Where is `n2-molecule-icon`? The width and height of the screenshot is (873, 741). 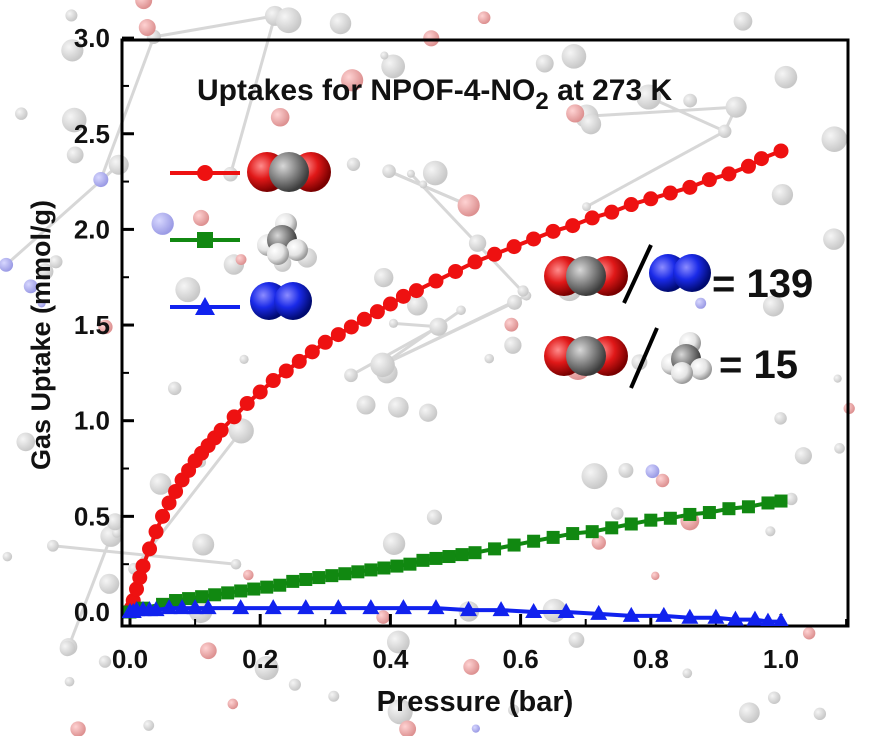
n2-molecule-icon is located at coordinates (680, 273).